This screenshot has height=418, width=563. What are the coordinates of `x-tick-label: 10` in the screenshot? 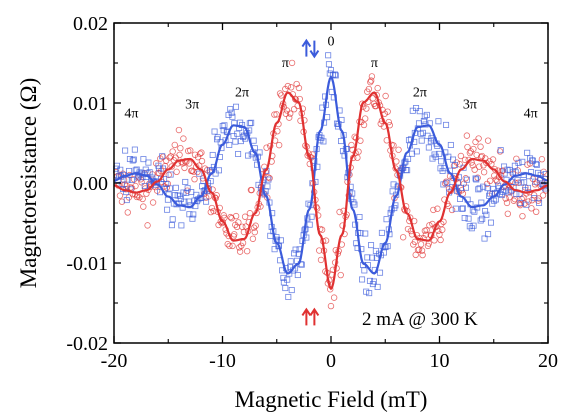 It's located at (440, 361).